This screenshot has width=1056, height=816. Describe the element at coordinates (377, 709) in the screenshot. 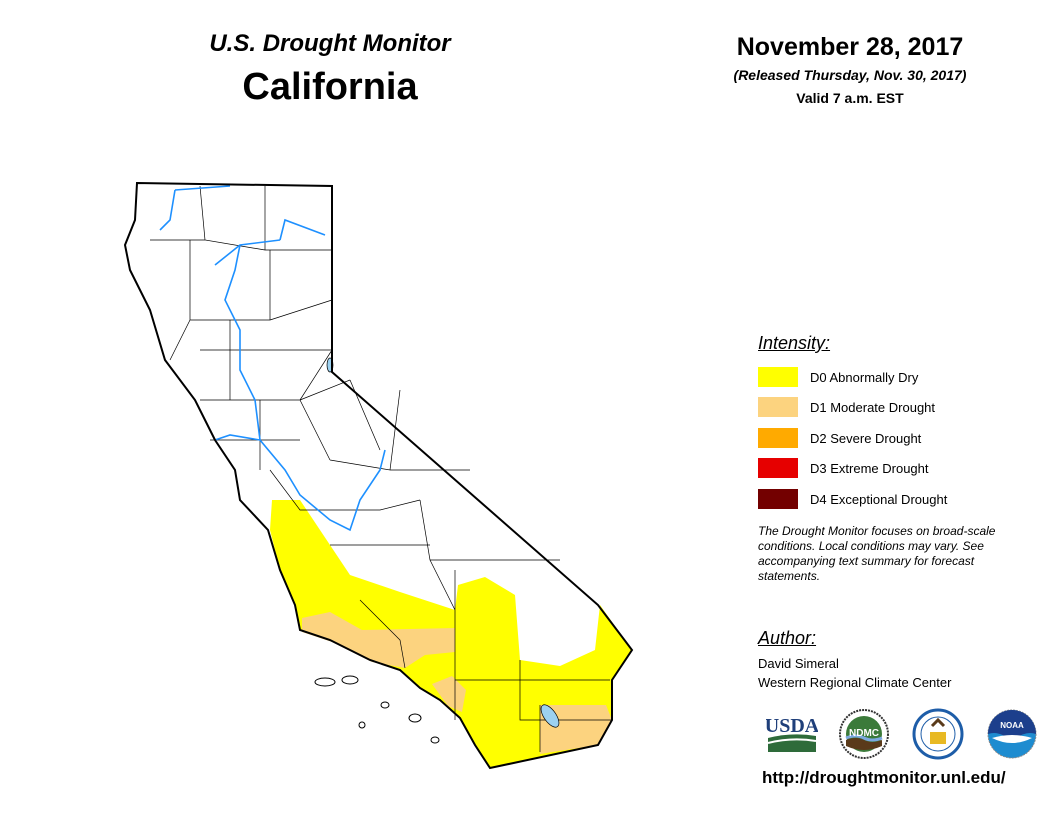

I see `channel-islands` at that location.